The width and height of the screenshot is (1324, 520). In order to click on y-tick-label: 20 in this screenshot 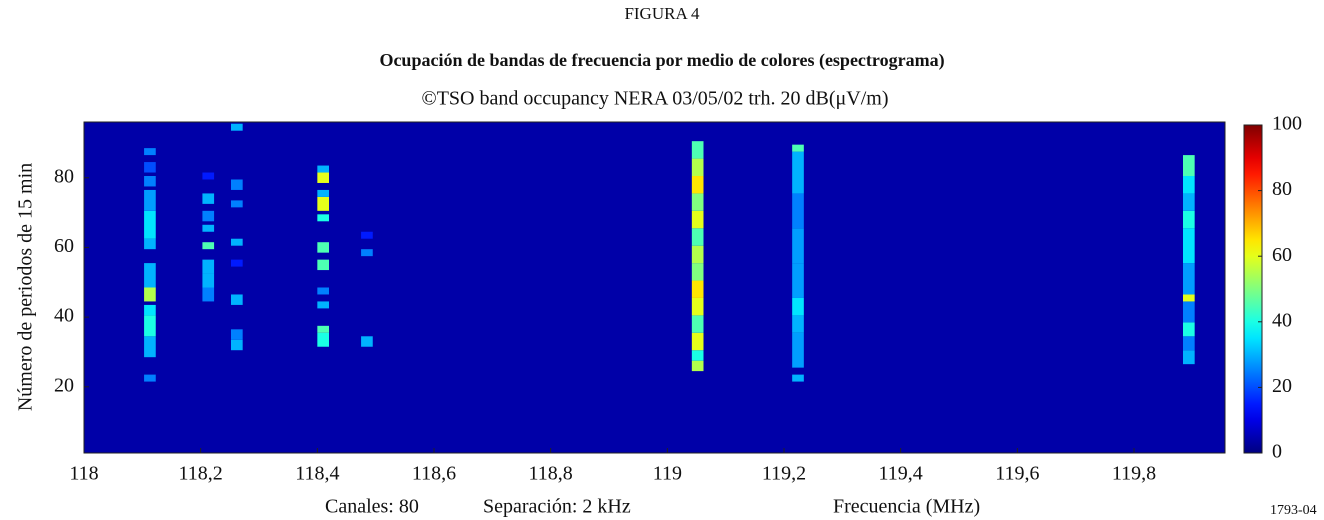, I will do `click(64, 385)`.